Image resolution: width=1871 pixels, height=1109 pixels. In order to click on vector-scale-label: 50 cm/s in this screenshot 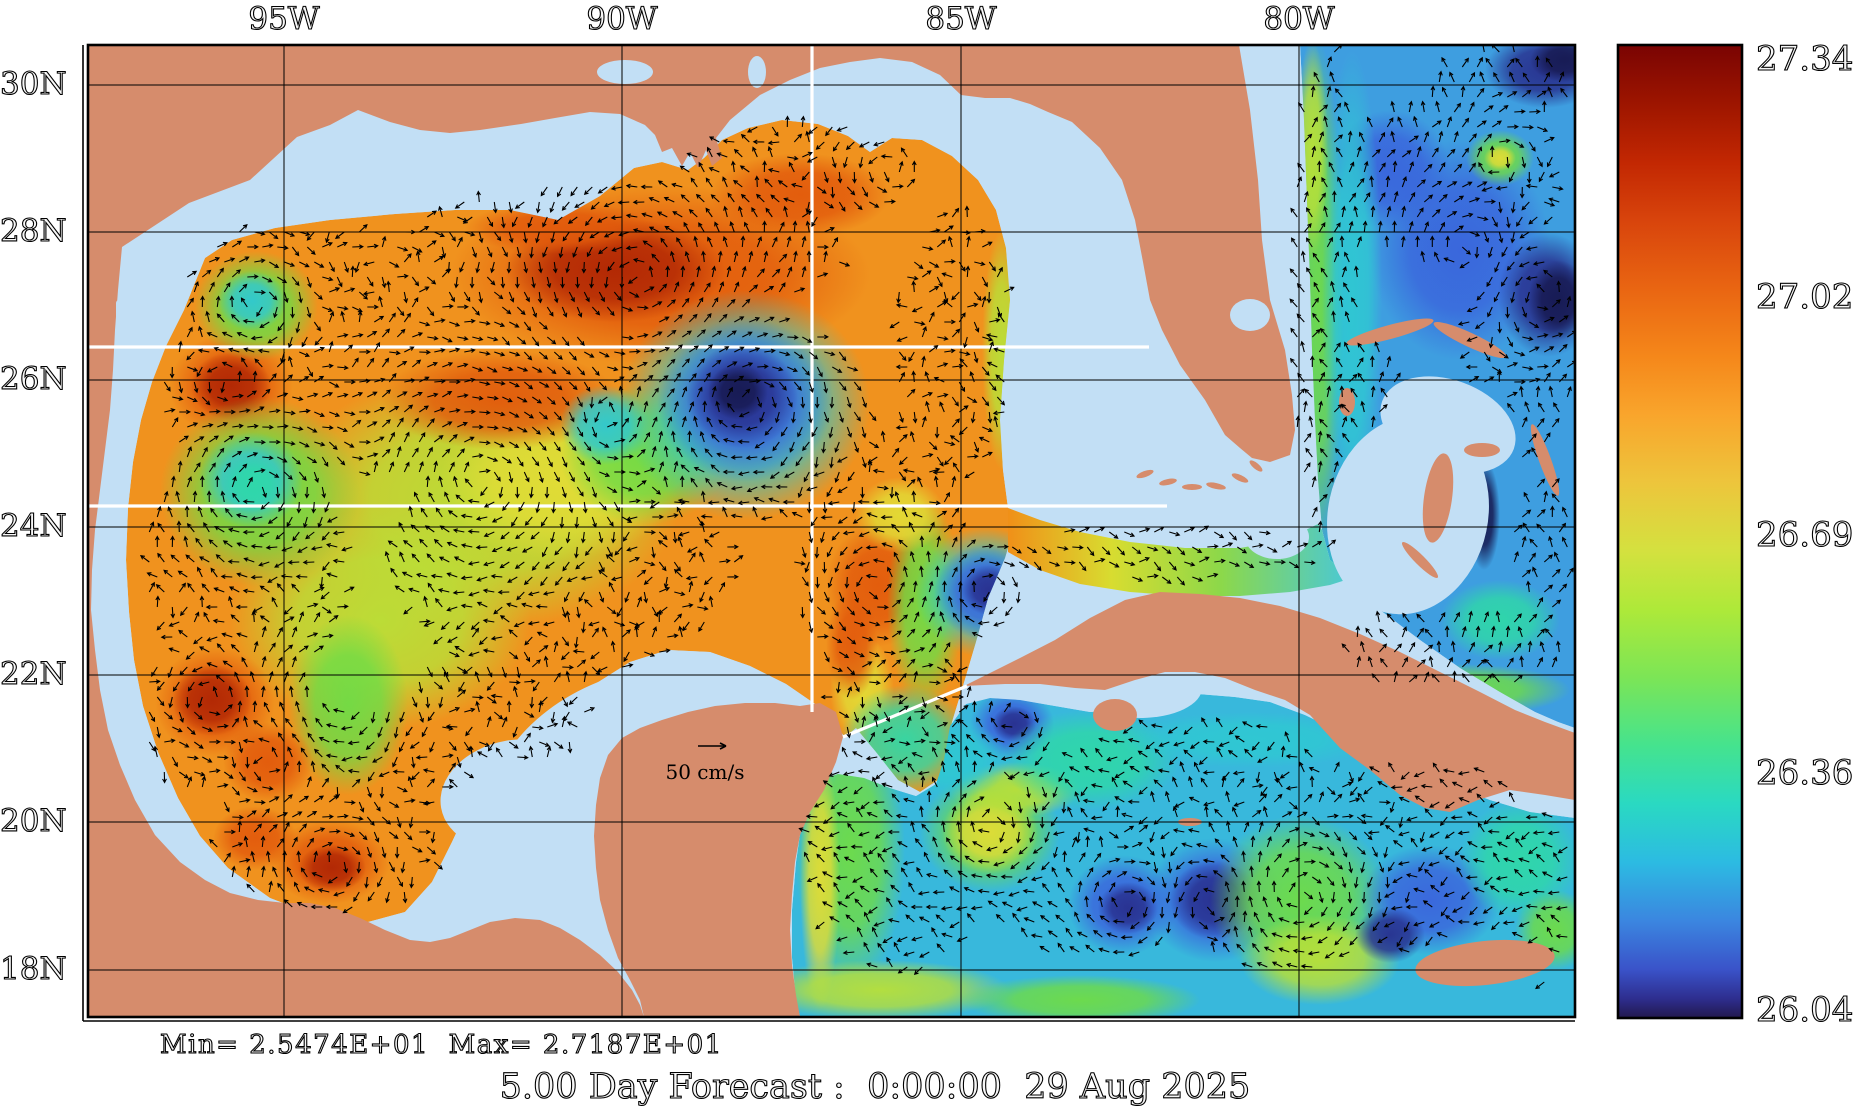, I will do `click(705, 772)`.